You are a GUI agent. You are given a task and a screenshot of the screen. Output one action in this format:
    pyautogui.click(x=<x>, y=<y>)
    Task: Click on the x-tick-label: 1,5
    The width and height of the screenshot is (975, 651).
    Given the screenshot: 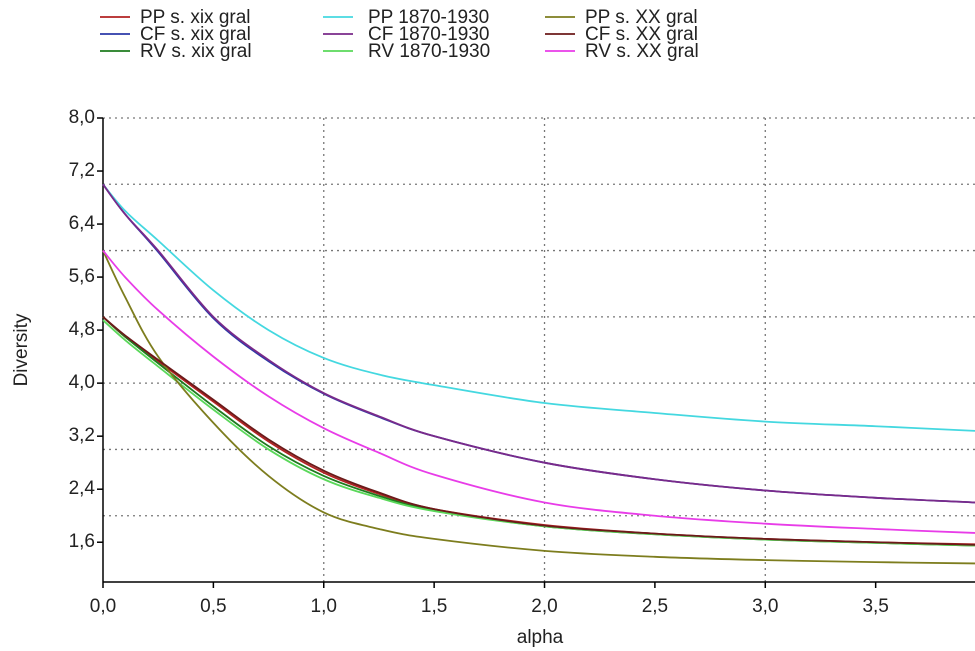 What is the action you would take?
    pyautogui.click(x=434, y=606)
    